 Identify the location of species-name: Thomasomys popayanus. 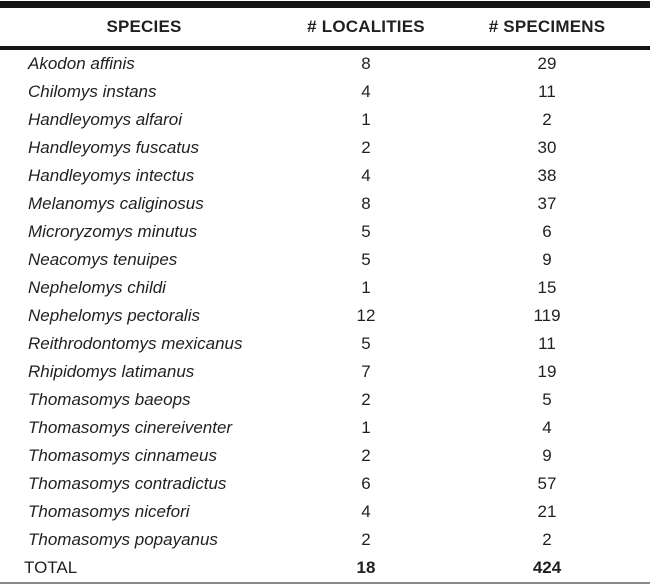
(123, 539).